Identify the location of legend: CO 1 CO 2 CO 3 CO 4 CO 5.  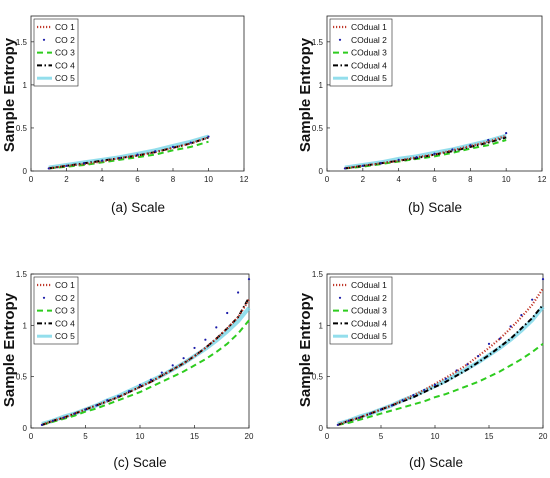
(56, 310).